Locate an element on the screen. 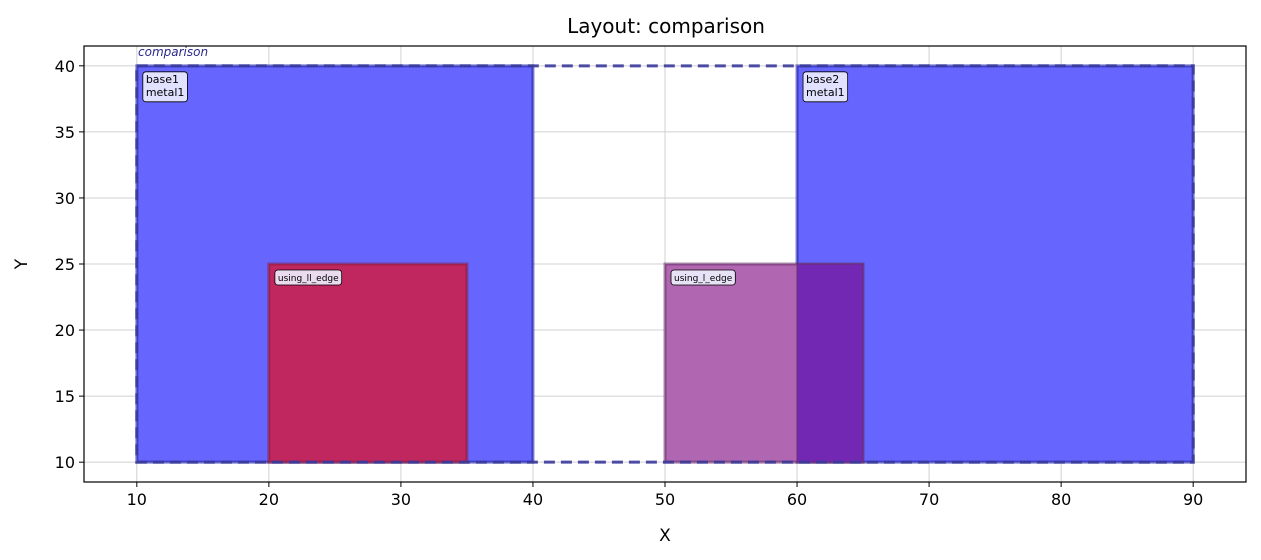 The width and height of the screenshot is (1261, 560). y-tick-label: 25 is located at coordinates (65, 264).